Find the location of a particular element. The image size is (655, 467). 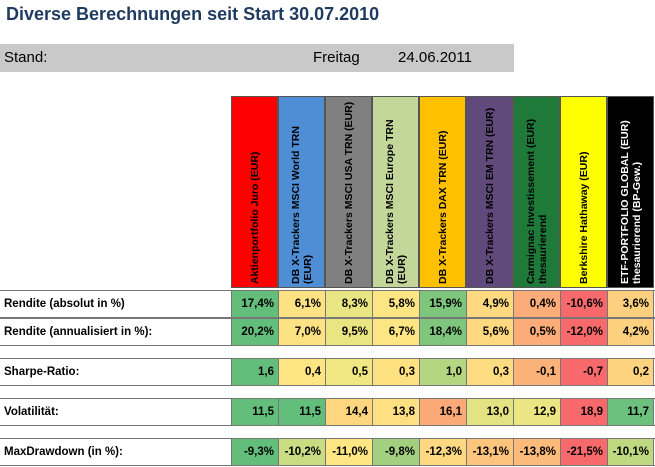

fund-header-label: DB X-Trackers MSCI EM TRN (EUR) is located at coordinates (489, 195).